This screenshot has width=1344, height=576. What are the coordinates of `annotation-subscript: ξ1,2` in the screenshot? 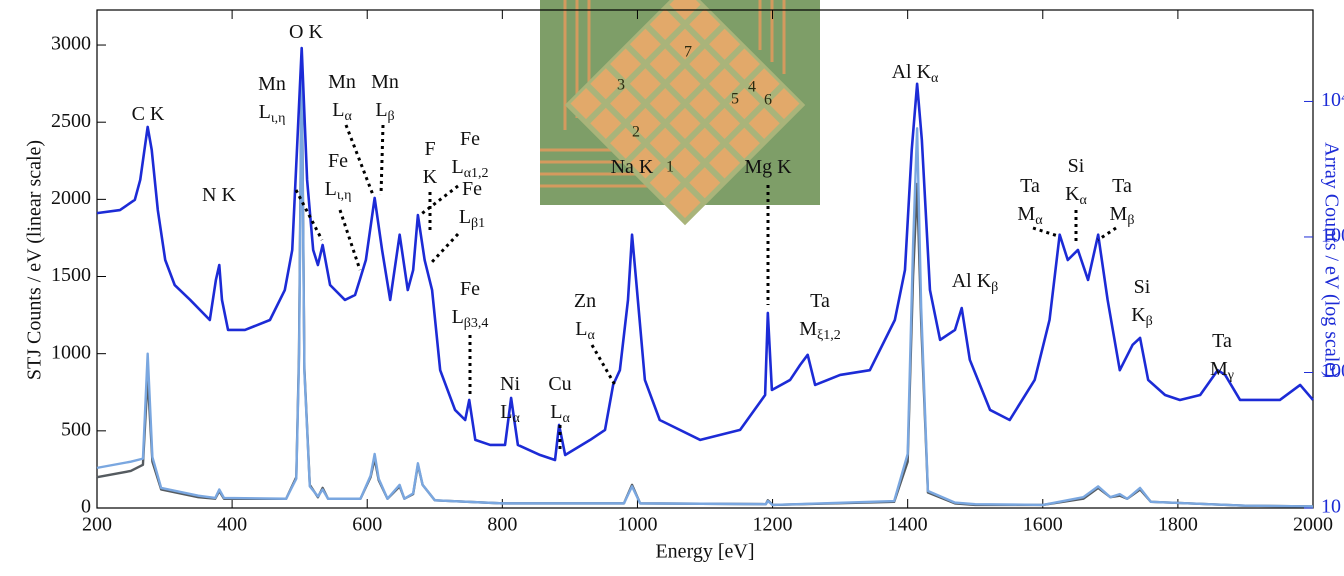 It's located at (829, 335).